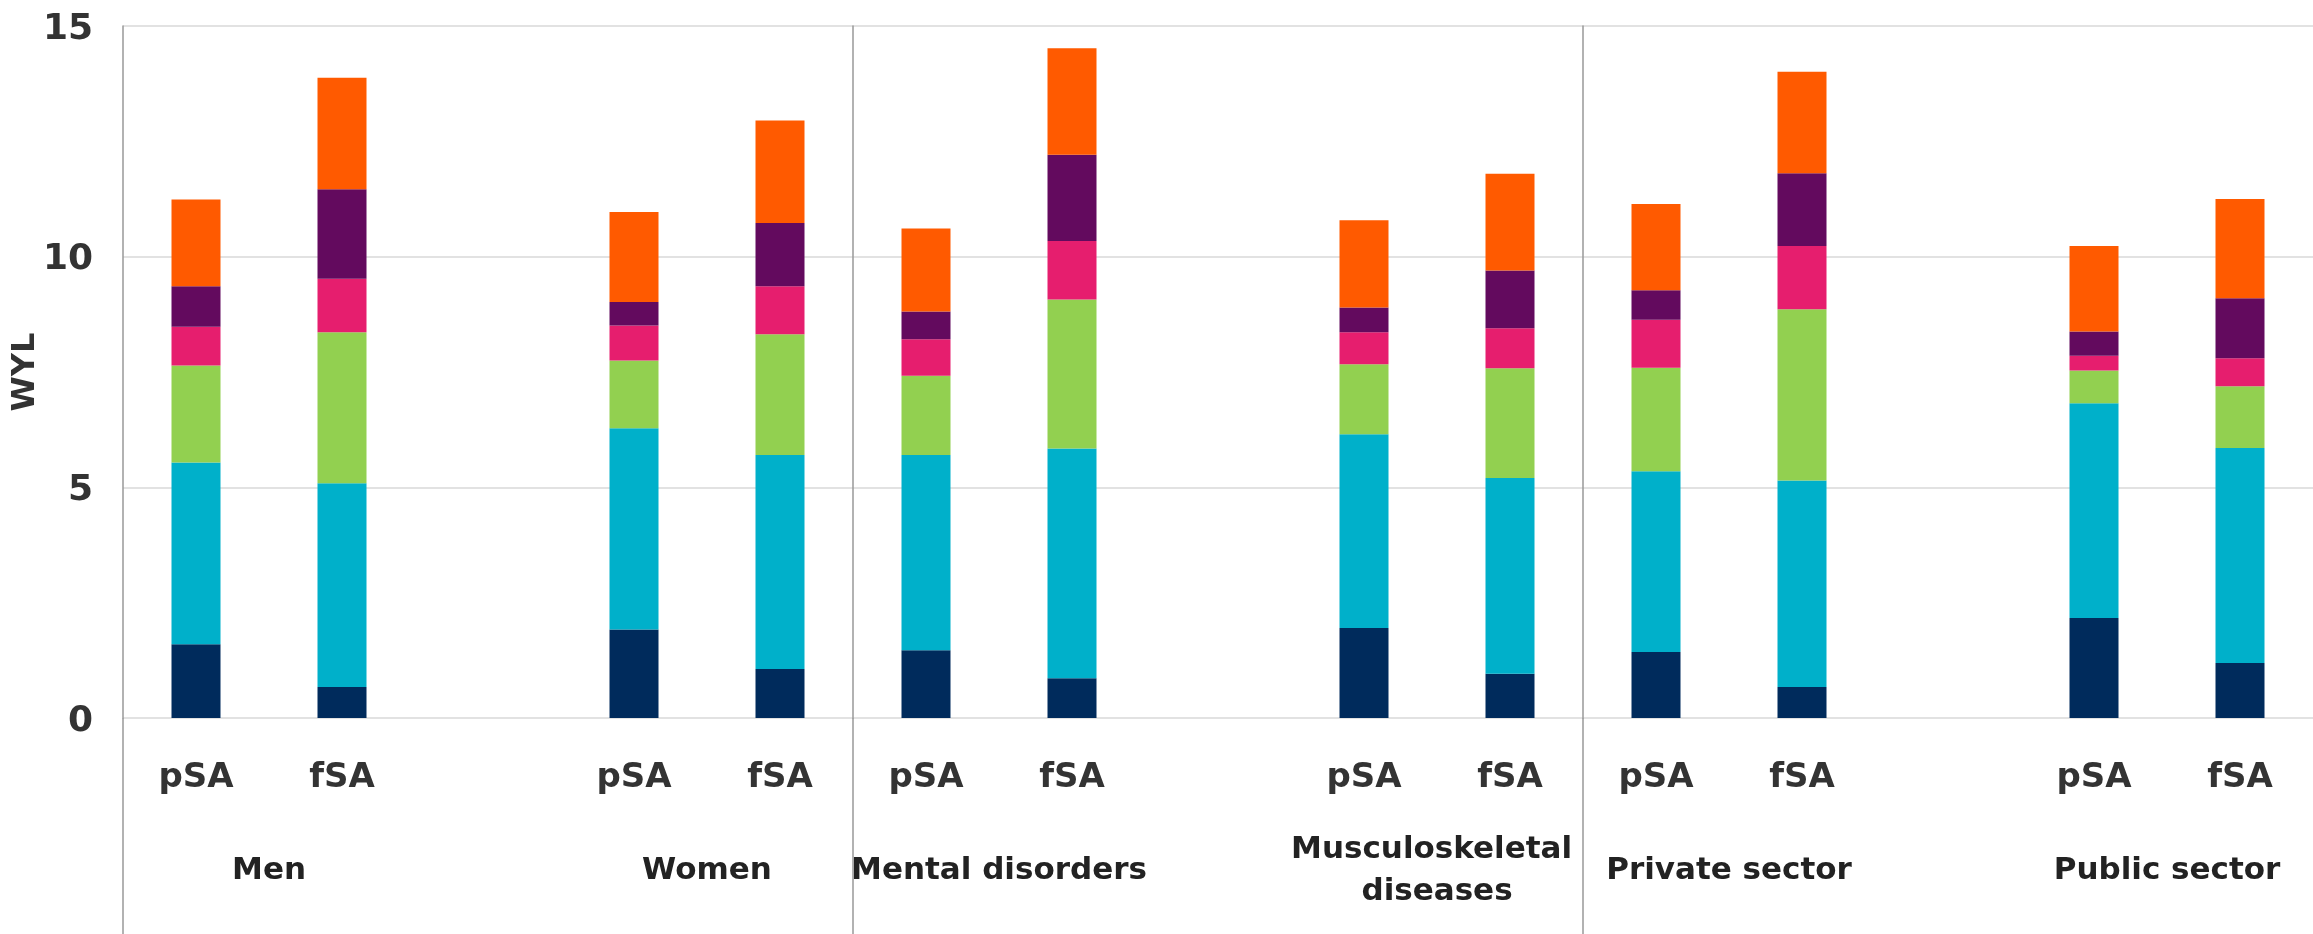  I want to click on text: Musculoskeletal diseases, so click(1437, 868).